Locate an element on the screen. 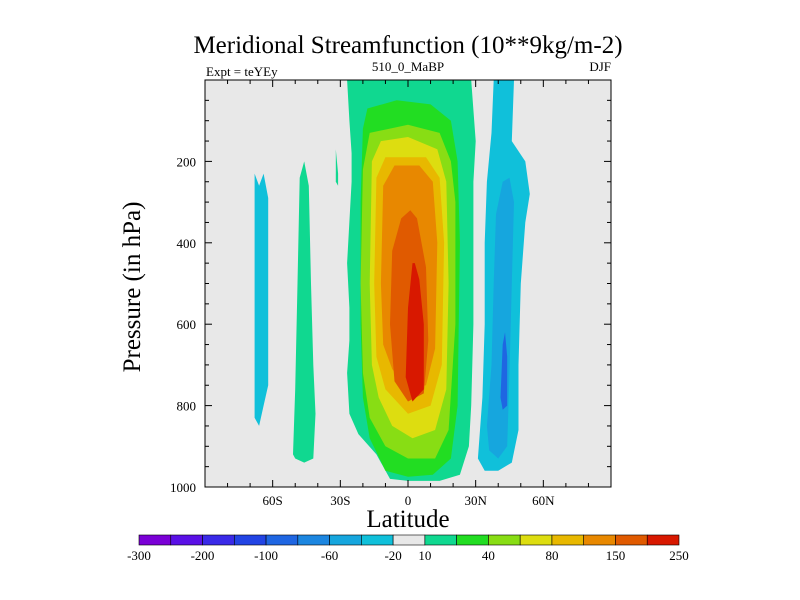  contour-cell-nh-core is located at coordinates (504, 371).